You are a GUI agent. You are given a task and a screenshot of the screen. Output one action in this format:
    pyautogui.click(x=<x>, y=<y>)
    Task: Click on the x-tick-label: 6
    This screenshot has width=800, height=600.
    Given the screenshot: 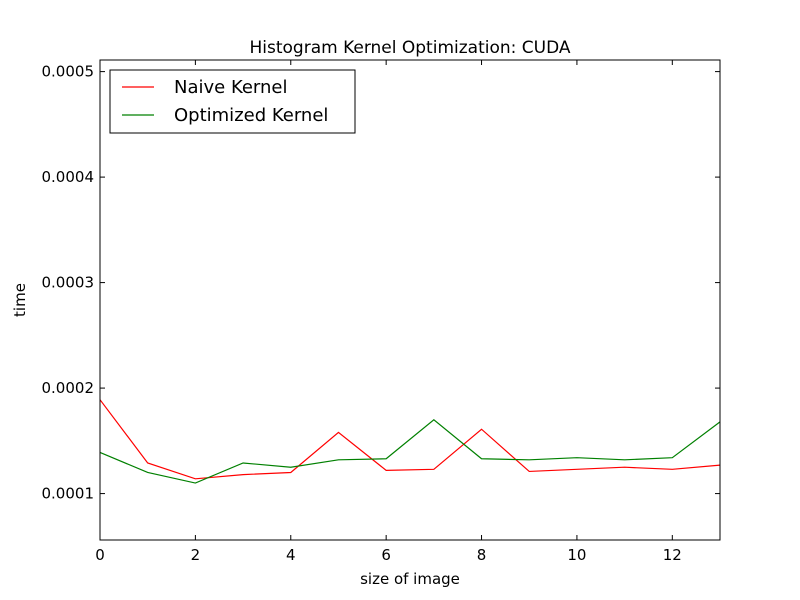 What is the action you would take?
    pyautogui.click(x=386, y=555)
    